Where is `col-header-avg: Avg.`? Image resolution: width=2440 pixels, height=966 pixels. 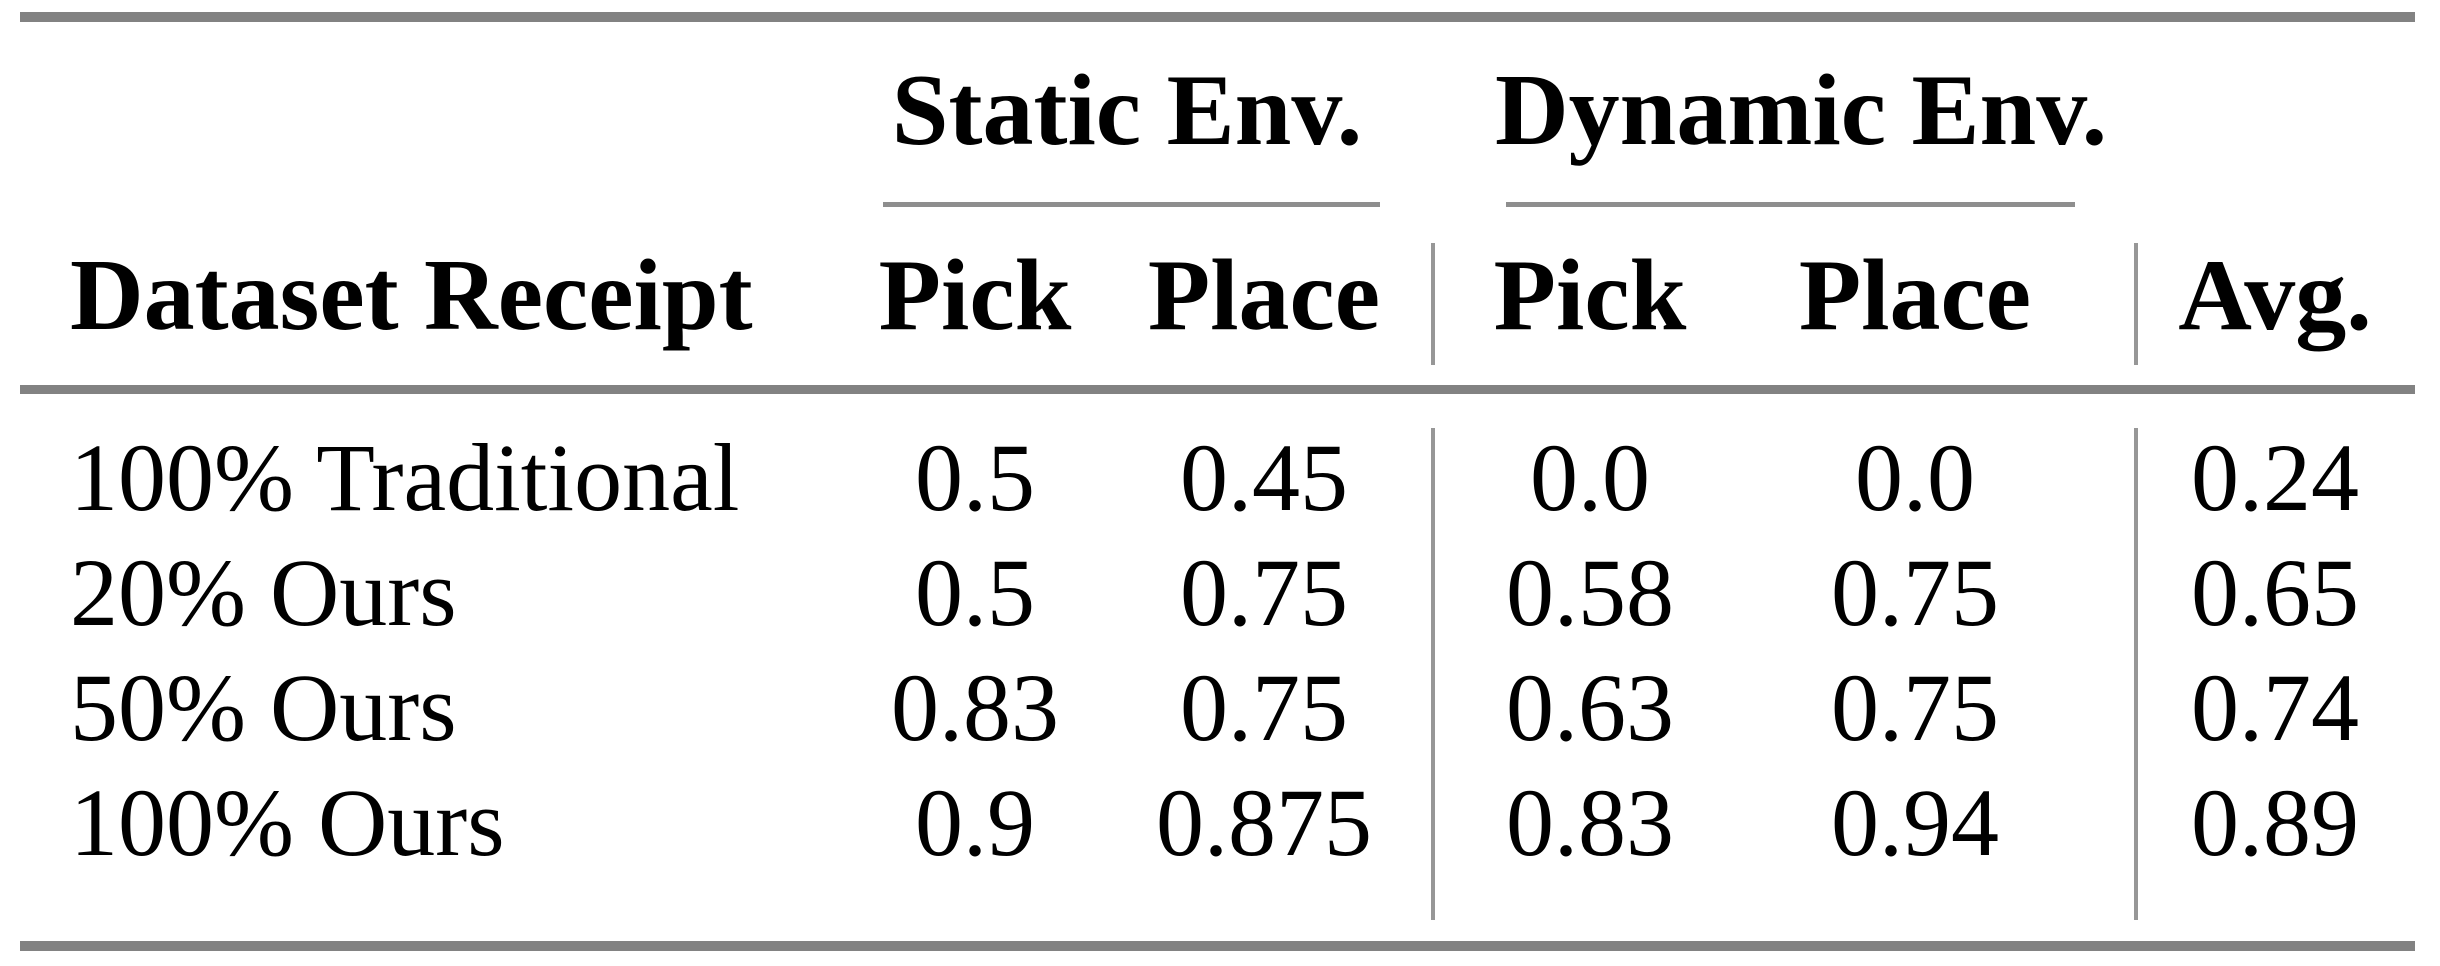
col-header-avg: Avg. is located at coordinates (2275, 295).